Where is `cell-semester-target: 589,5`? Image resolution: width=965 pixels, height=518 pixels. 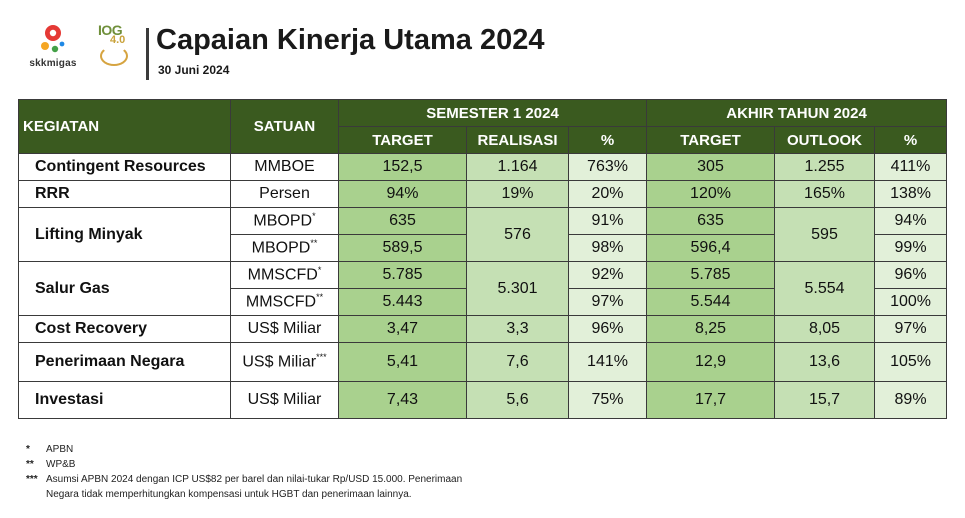
cell-semester-target: 589,5 is located at coordinates (402, 248).